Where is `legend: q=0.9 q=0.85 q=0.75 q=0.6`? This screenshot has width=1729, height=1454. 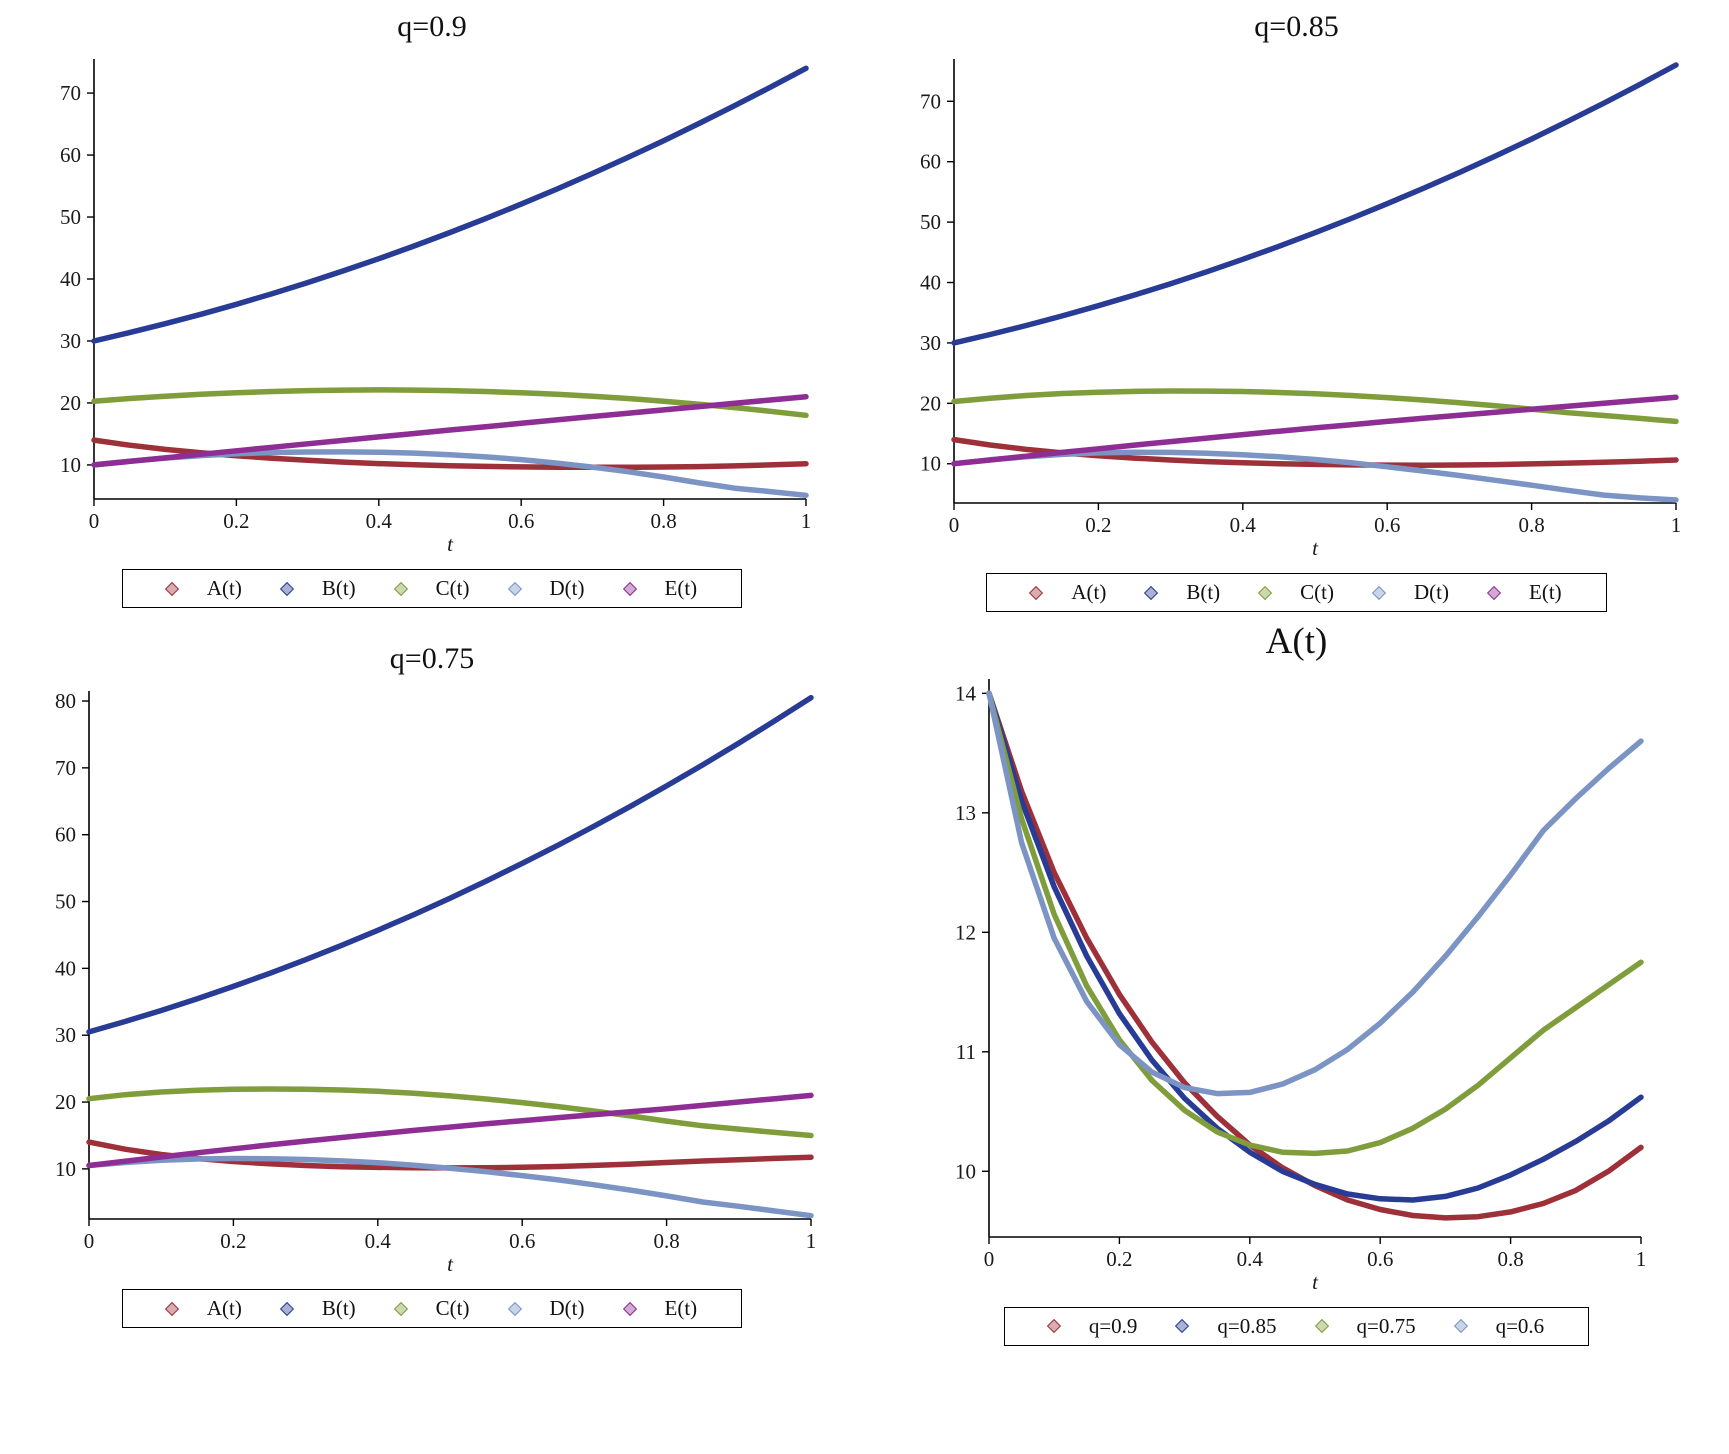 legend: q=0.9 q=0.85 q=0.75 q=0.6 is located at coordinates (1296, 1326).